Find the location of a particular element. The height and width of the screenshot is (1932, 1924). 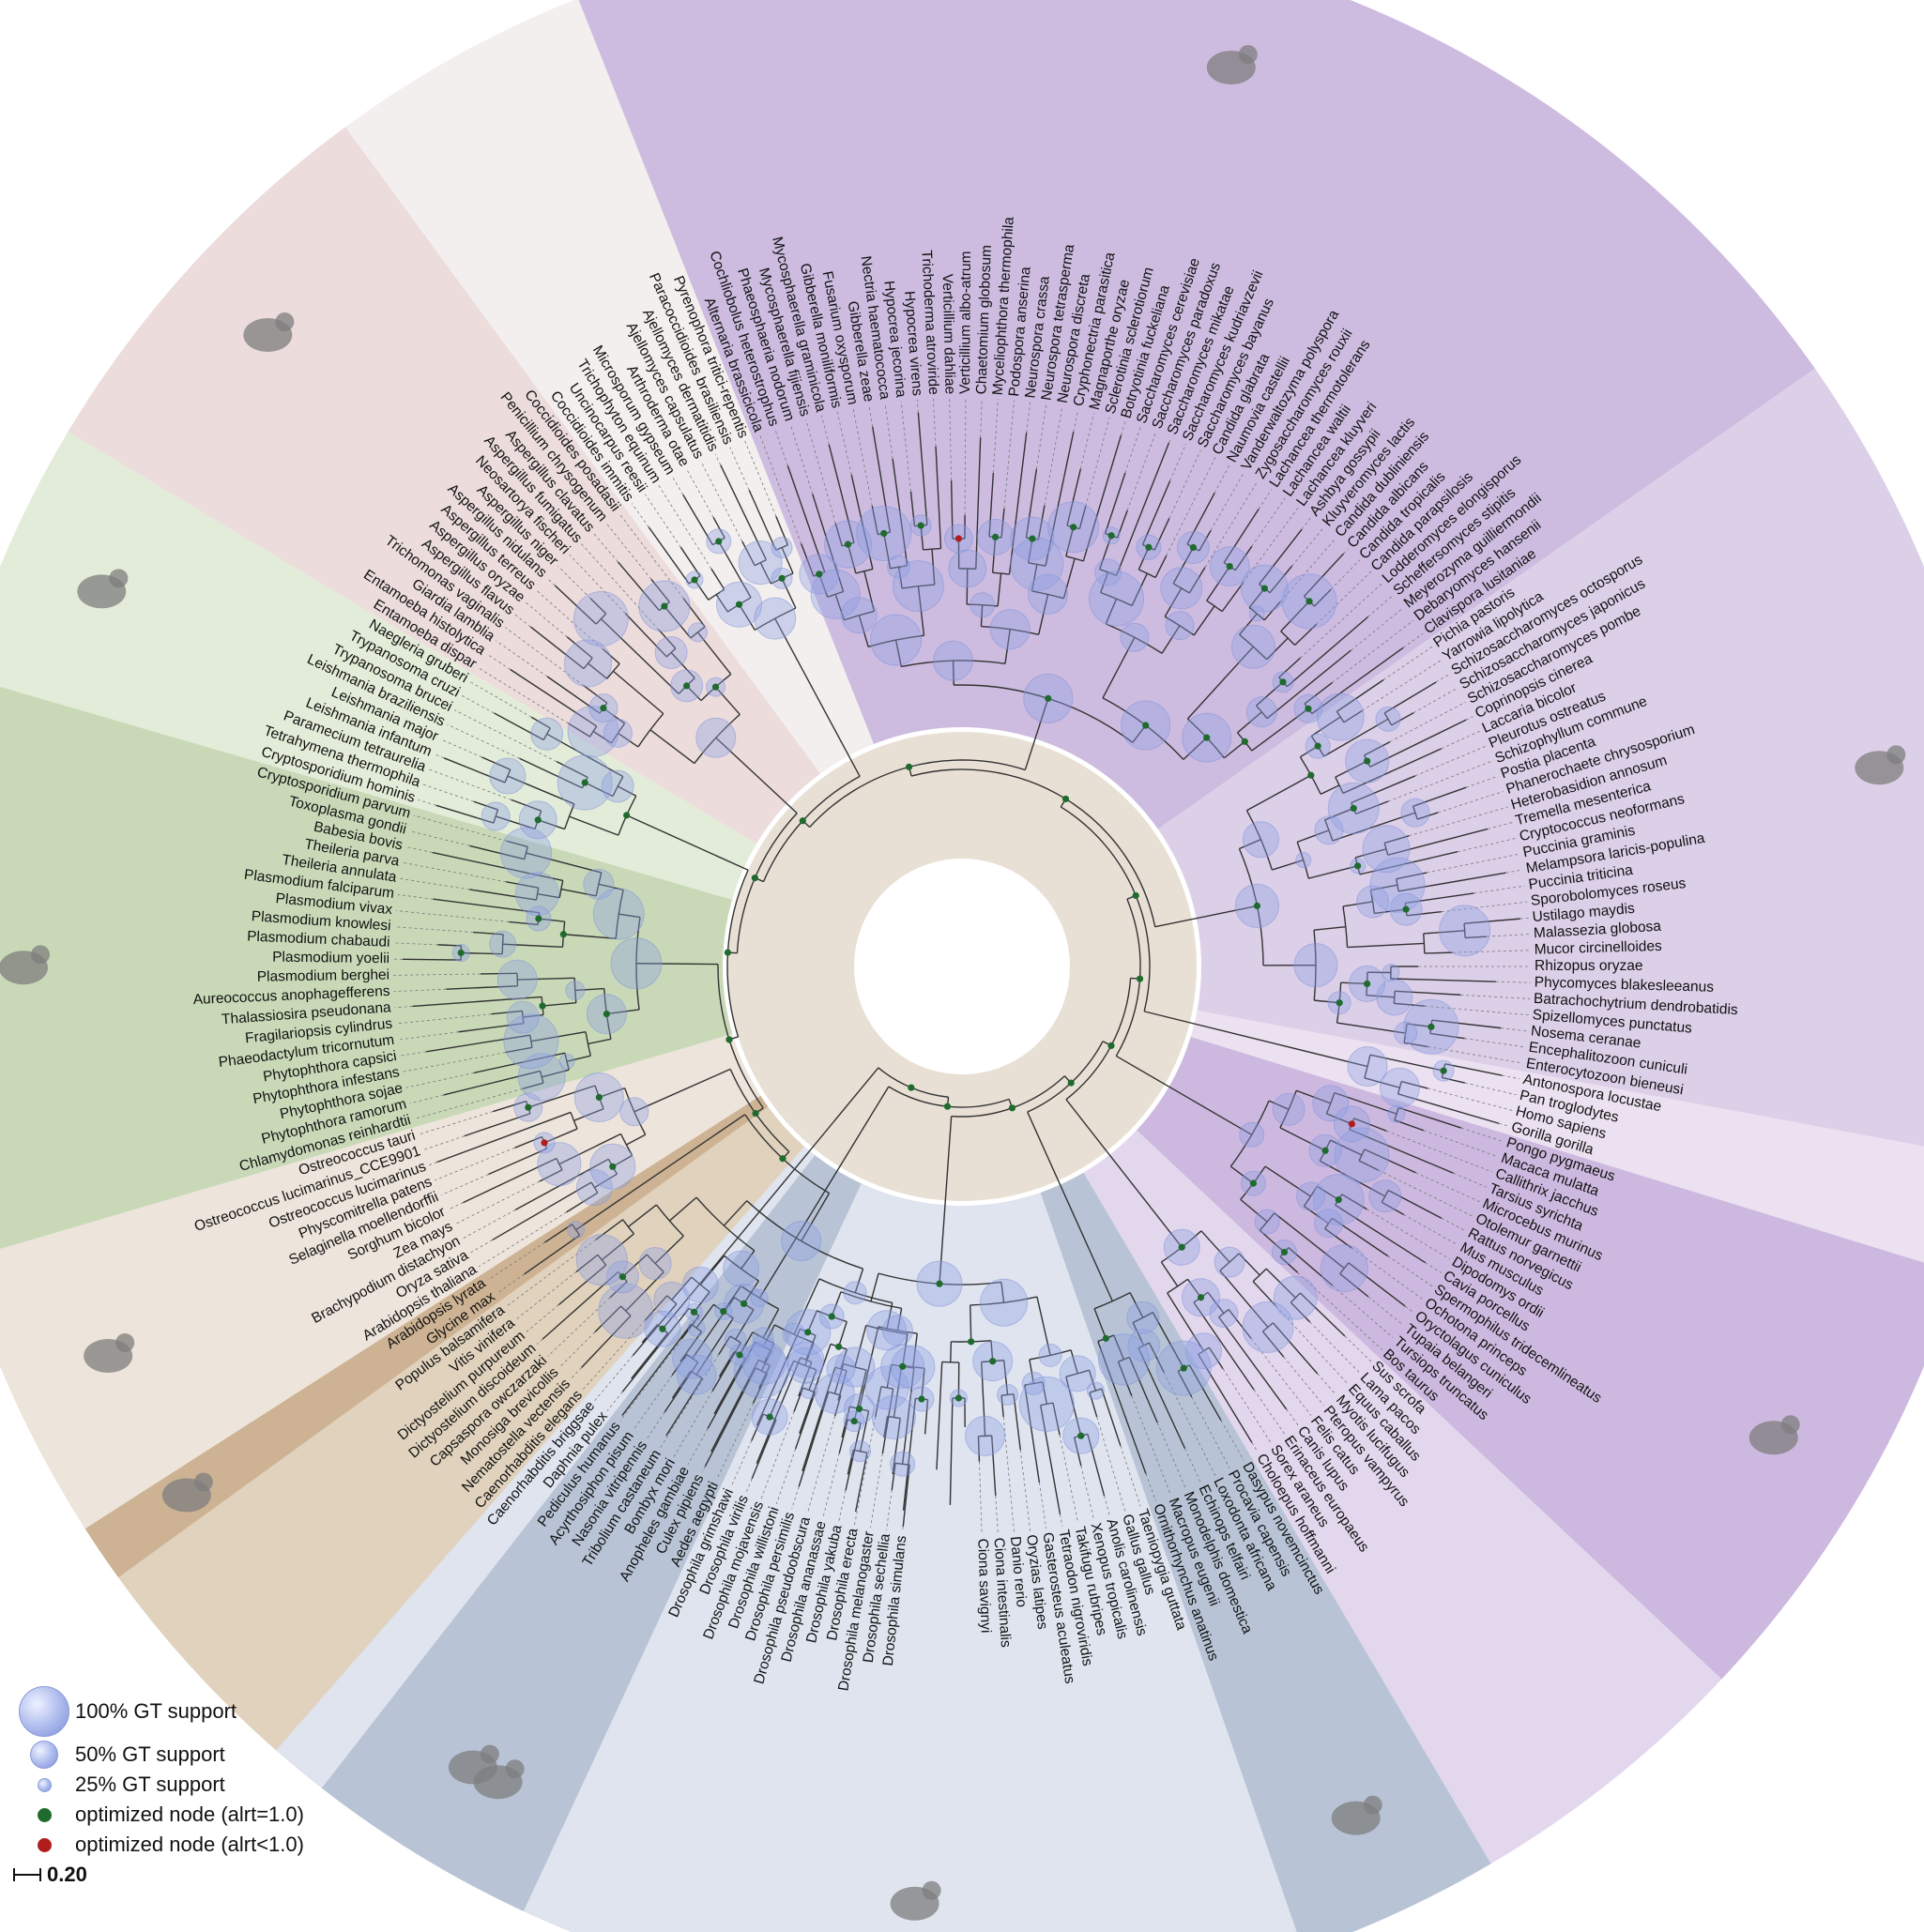

mushroom-icon is located at coordinates (1774, 1435).